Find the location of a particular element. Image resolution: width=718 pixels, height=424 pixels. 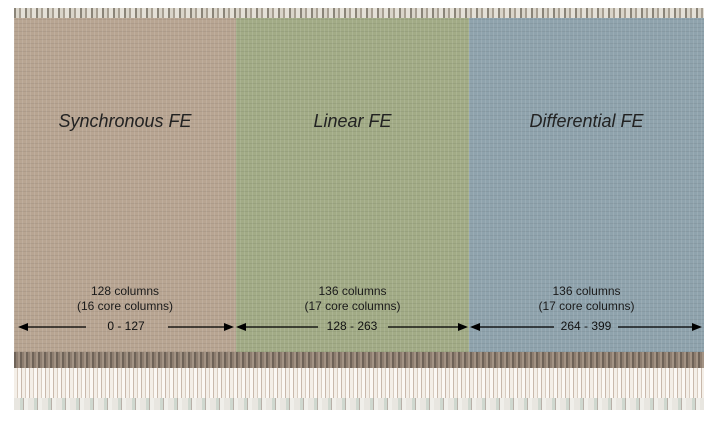

bottom-pad-strip is located at coordinates (359, 404).